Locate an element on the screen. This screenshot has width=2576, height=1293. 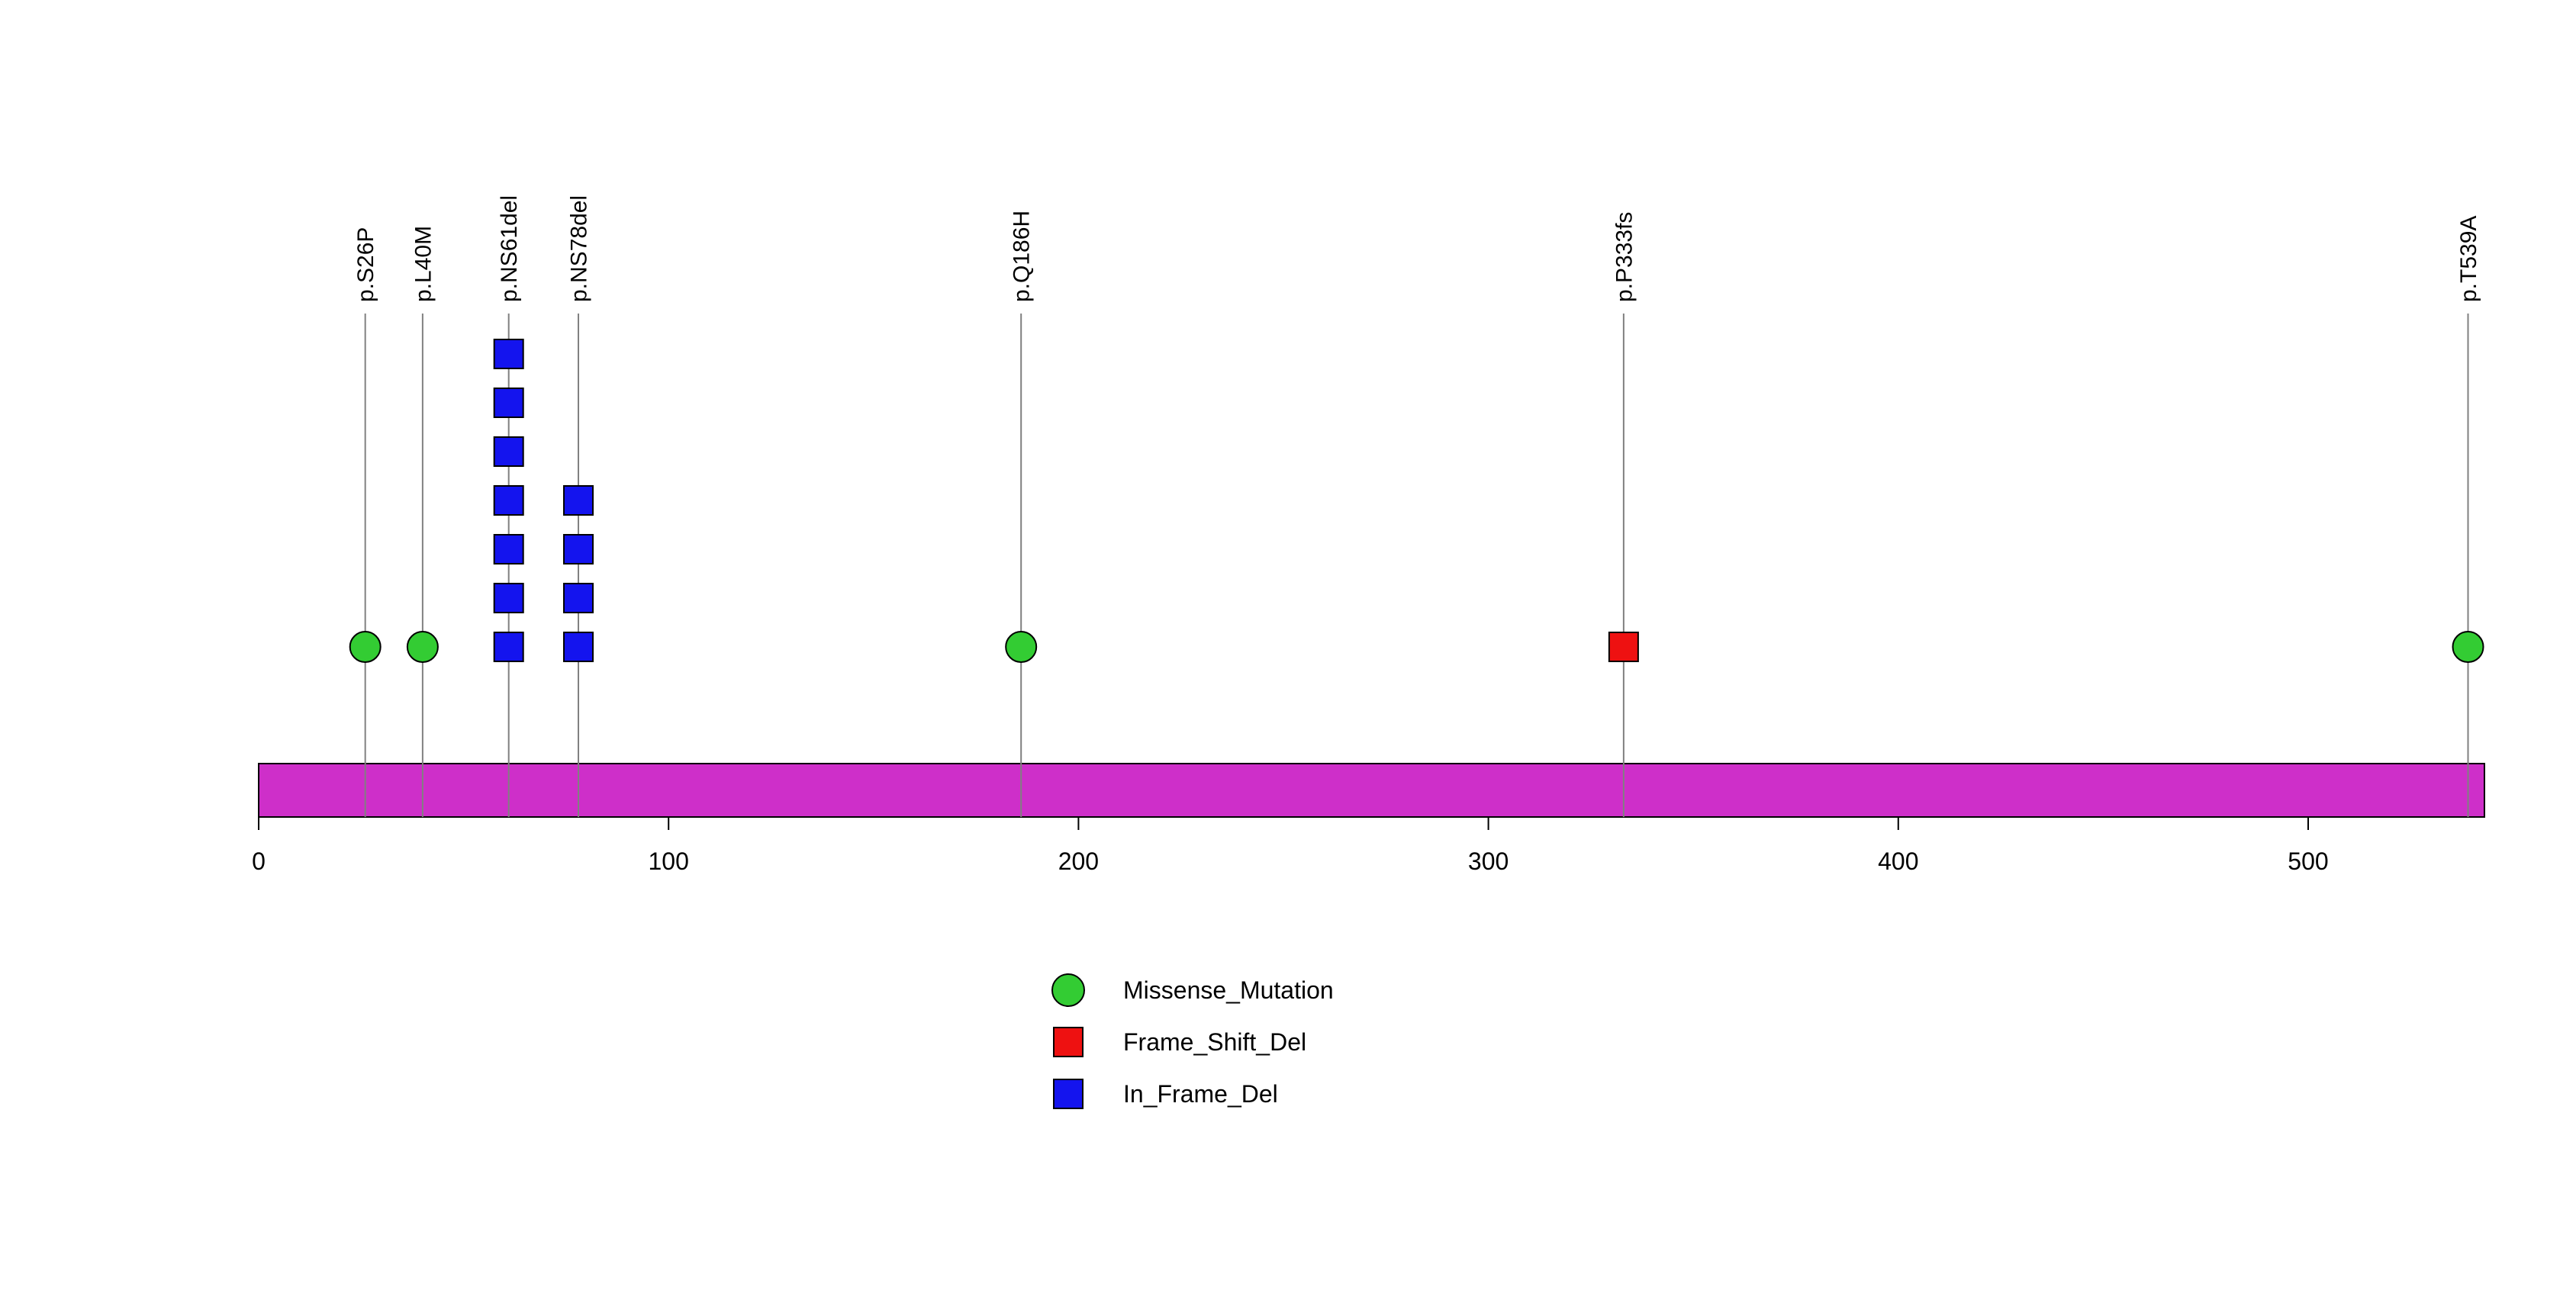
mutation-label: p.P333fs is located at coordinates (1624, 257).